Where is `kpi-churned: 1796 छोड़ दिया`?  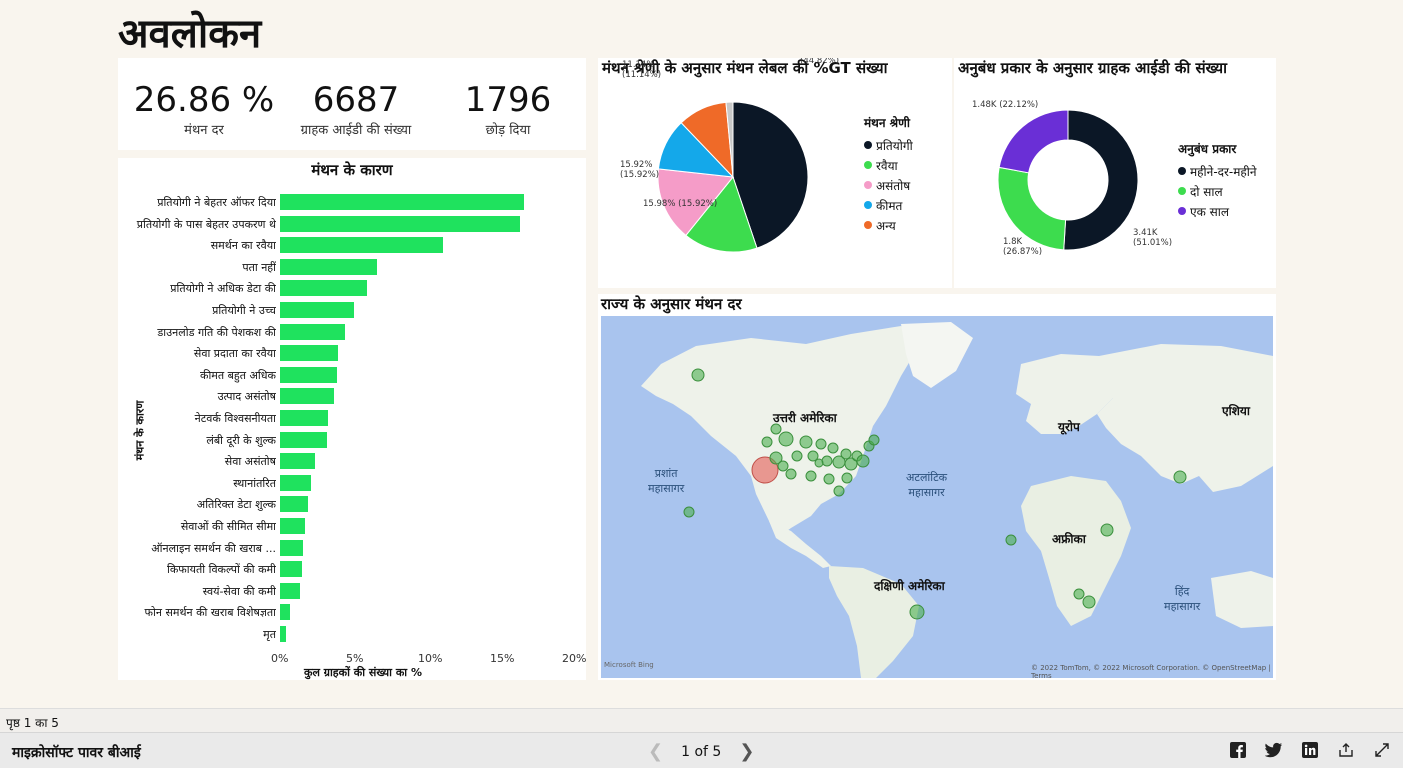
kpi-churned: 1796 छोड़ दिया is located at coordinates (508, 107).